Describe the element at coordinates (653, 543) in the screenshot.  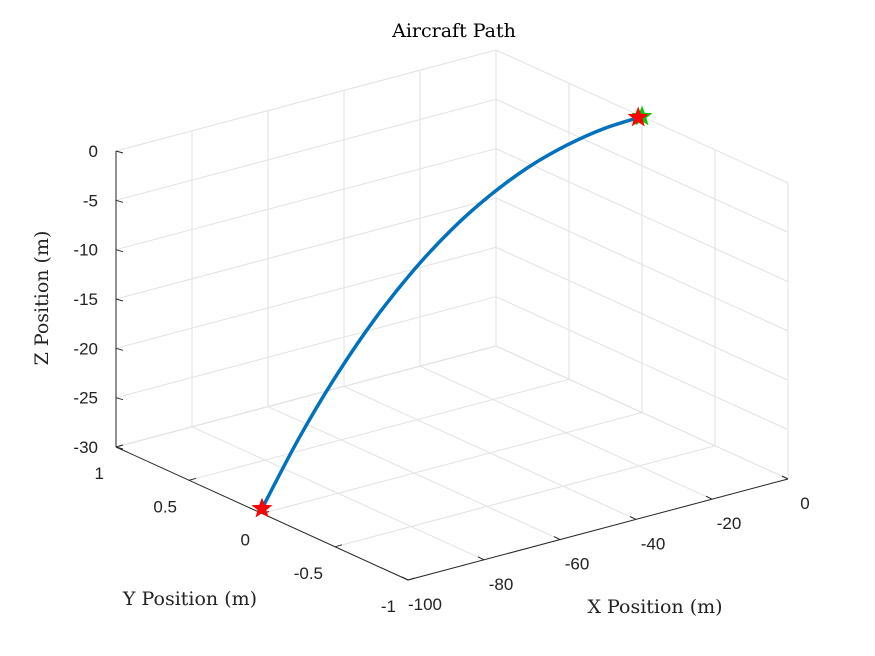
I see `x-tick-label: -40` at that location.